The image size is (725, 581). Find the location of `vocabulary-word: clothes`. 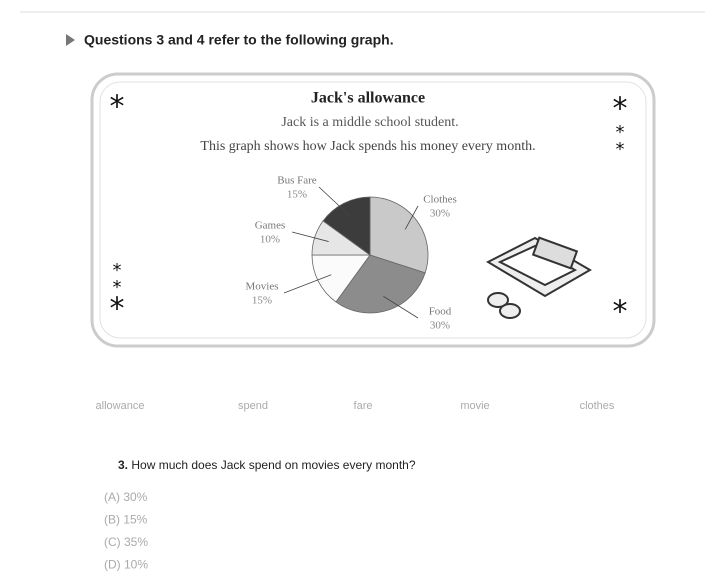

vocabulary-word: clothes is located at coordinates (597, 406).